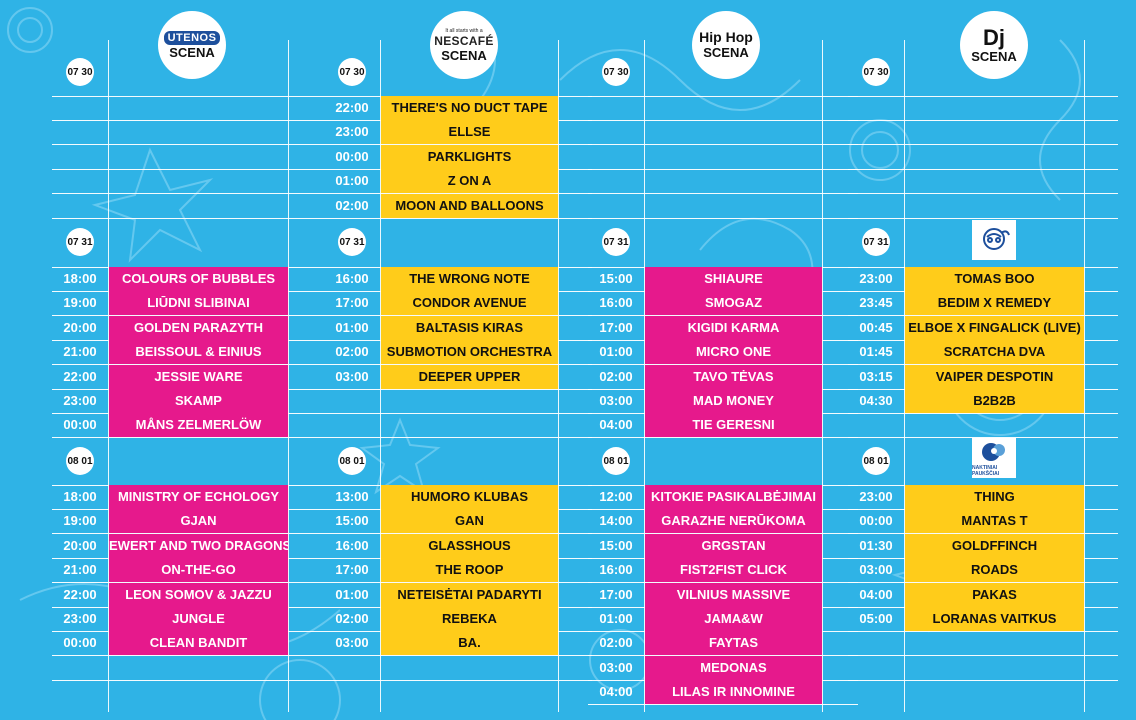  I want to click on performance-time: 04:30, so click(876, 400).